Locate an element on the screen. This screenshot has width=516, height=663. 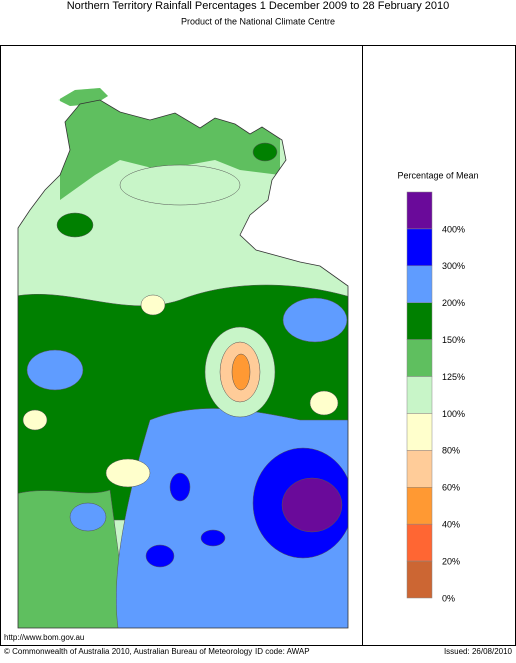
legend-label: 200% is located at coordinates (453, 303).